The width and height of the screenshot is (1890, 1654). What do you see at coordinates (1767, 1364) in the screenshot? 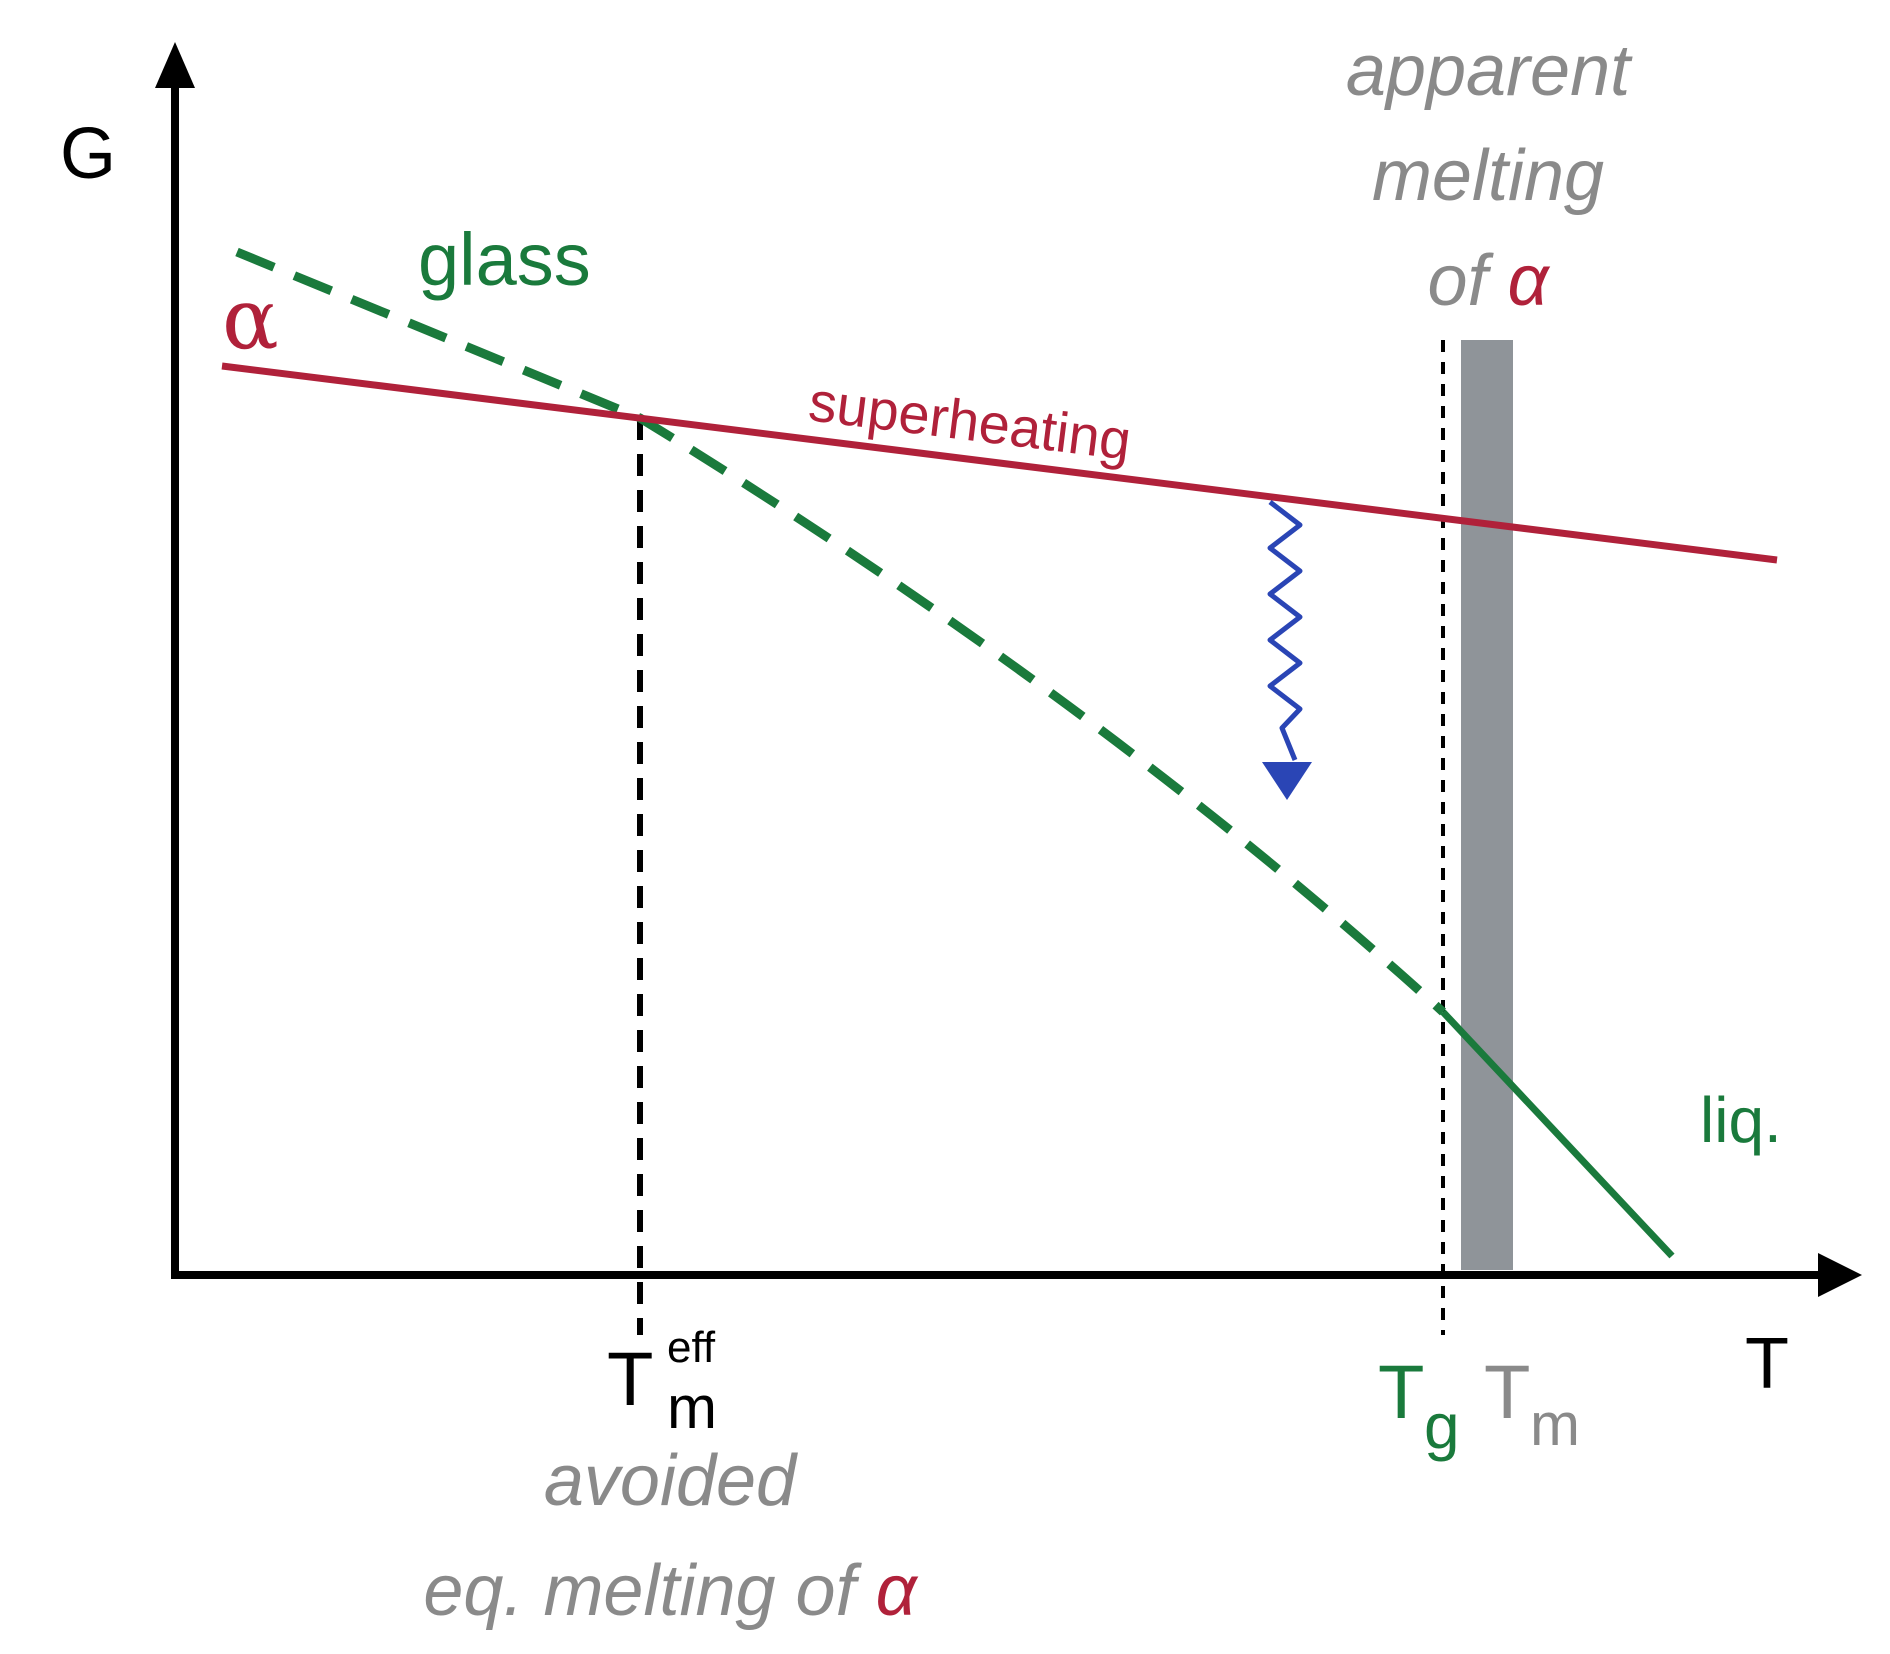
I see `x-axis-label: T` at bounding box center [1767, 1364].